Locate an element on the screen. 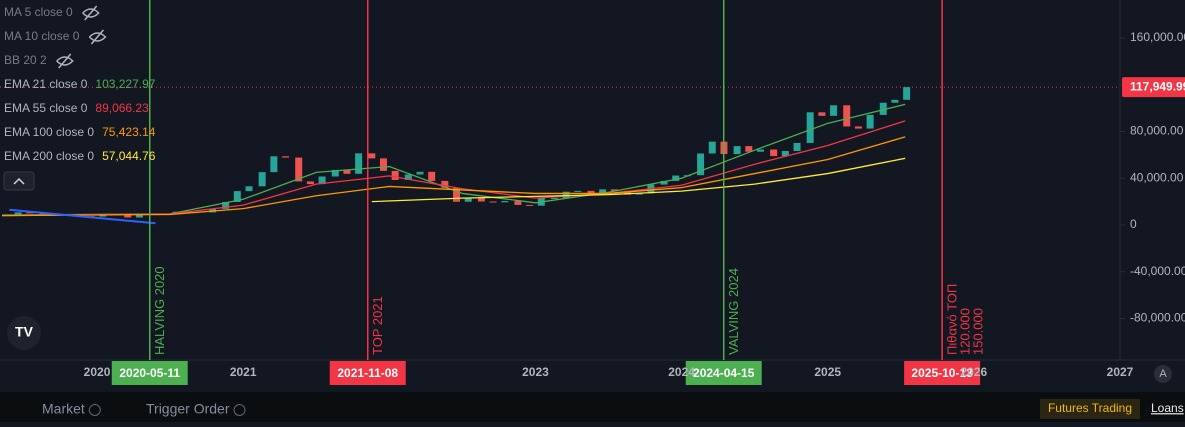 The height and width of the screenshot is (427, 1185). logo-text: TV is located at coordinates (24, 332).